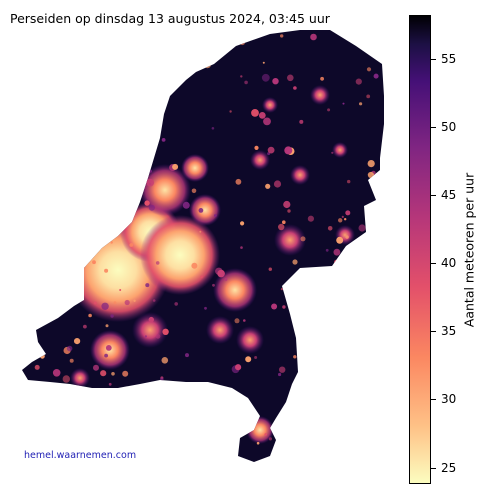  Describe the element at coordinates (449, 194) in the screenshot. I see `colorbar-tick-label: 45` at that location.